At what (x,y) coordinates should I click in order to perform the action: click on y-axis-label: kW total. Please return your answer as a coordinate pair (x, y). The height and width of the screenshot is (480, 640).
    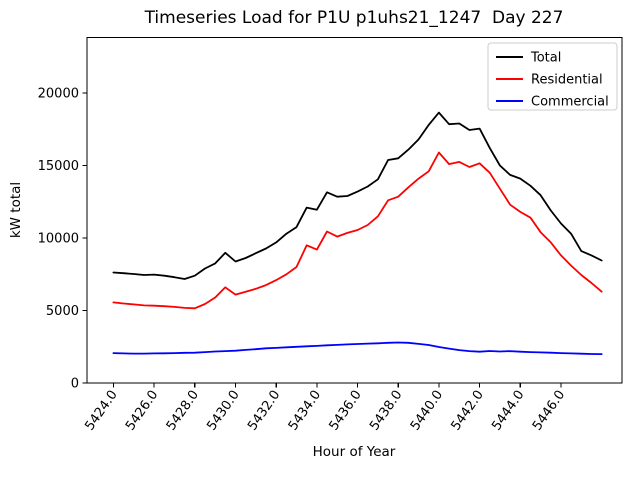
    Looking at the image, I should click on (16, 210).